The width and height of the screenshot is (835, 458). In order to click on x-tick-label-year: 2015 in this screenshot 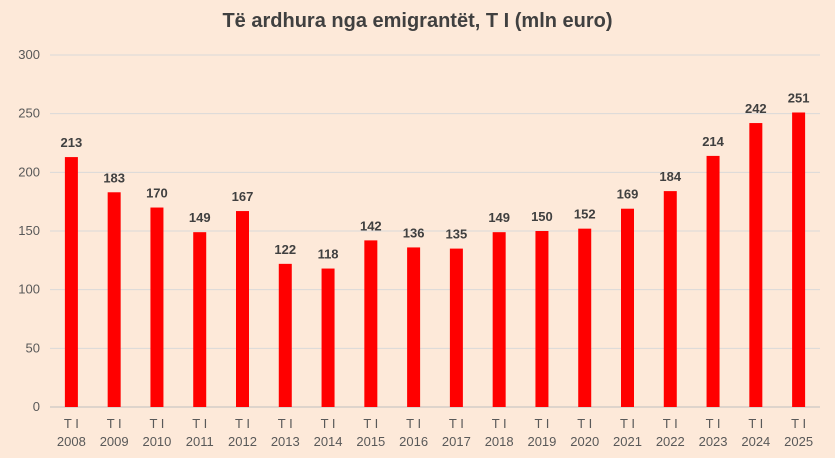, I will do `click(370, 441)`.